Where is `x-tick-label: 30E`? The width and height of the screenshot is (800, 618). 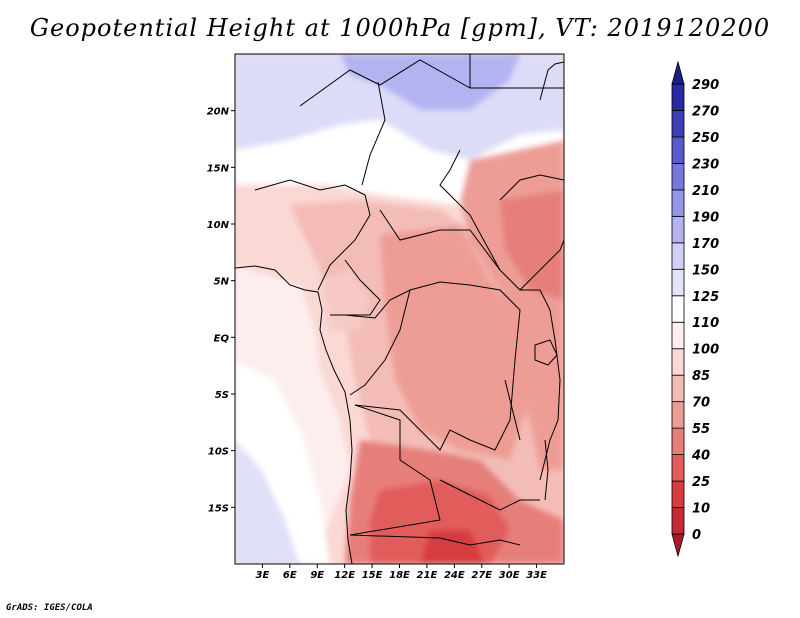
x-tick-label: 30E is located at coordinates (509, 575).